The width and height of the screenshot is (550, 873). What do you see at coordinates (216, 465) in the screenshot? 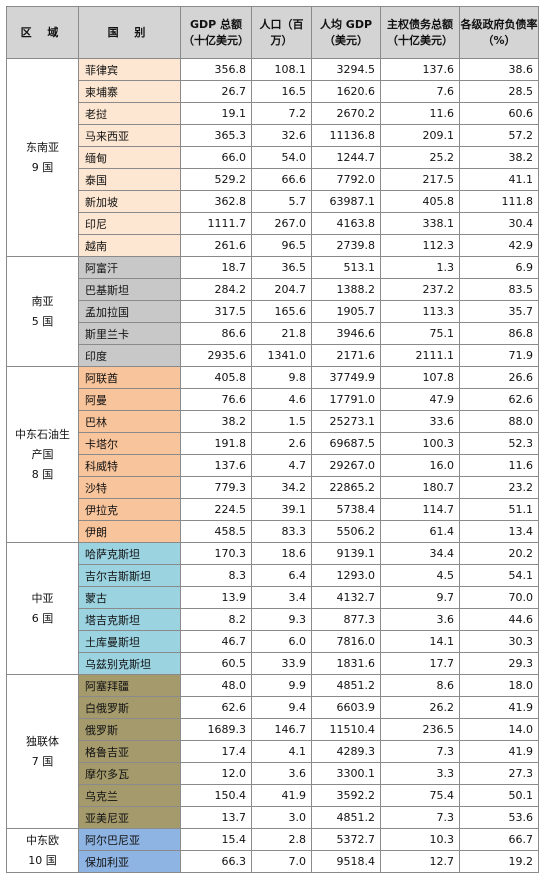
I see `gdp-cell: 137.6` at bounding box center [216, 465].